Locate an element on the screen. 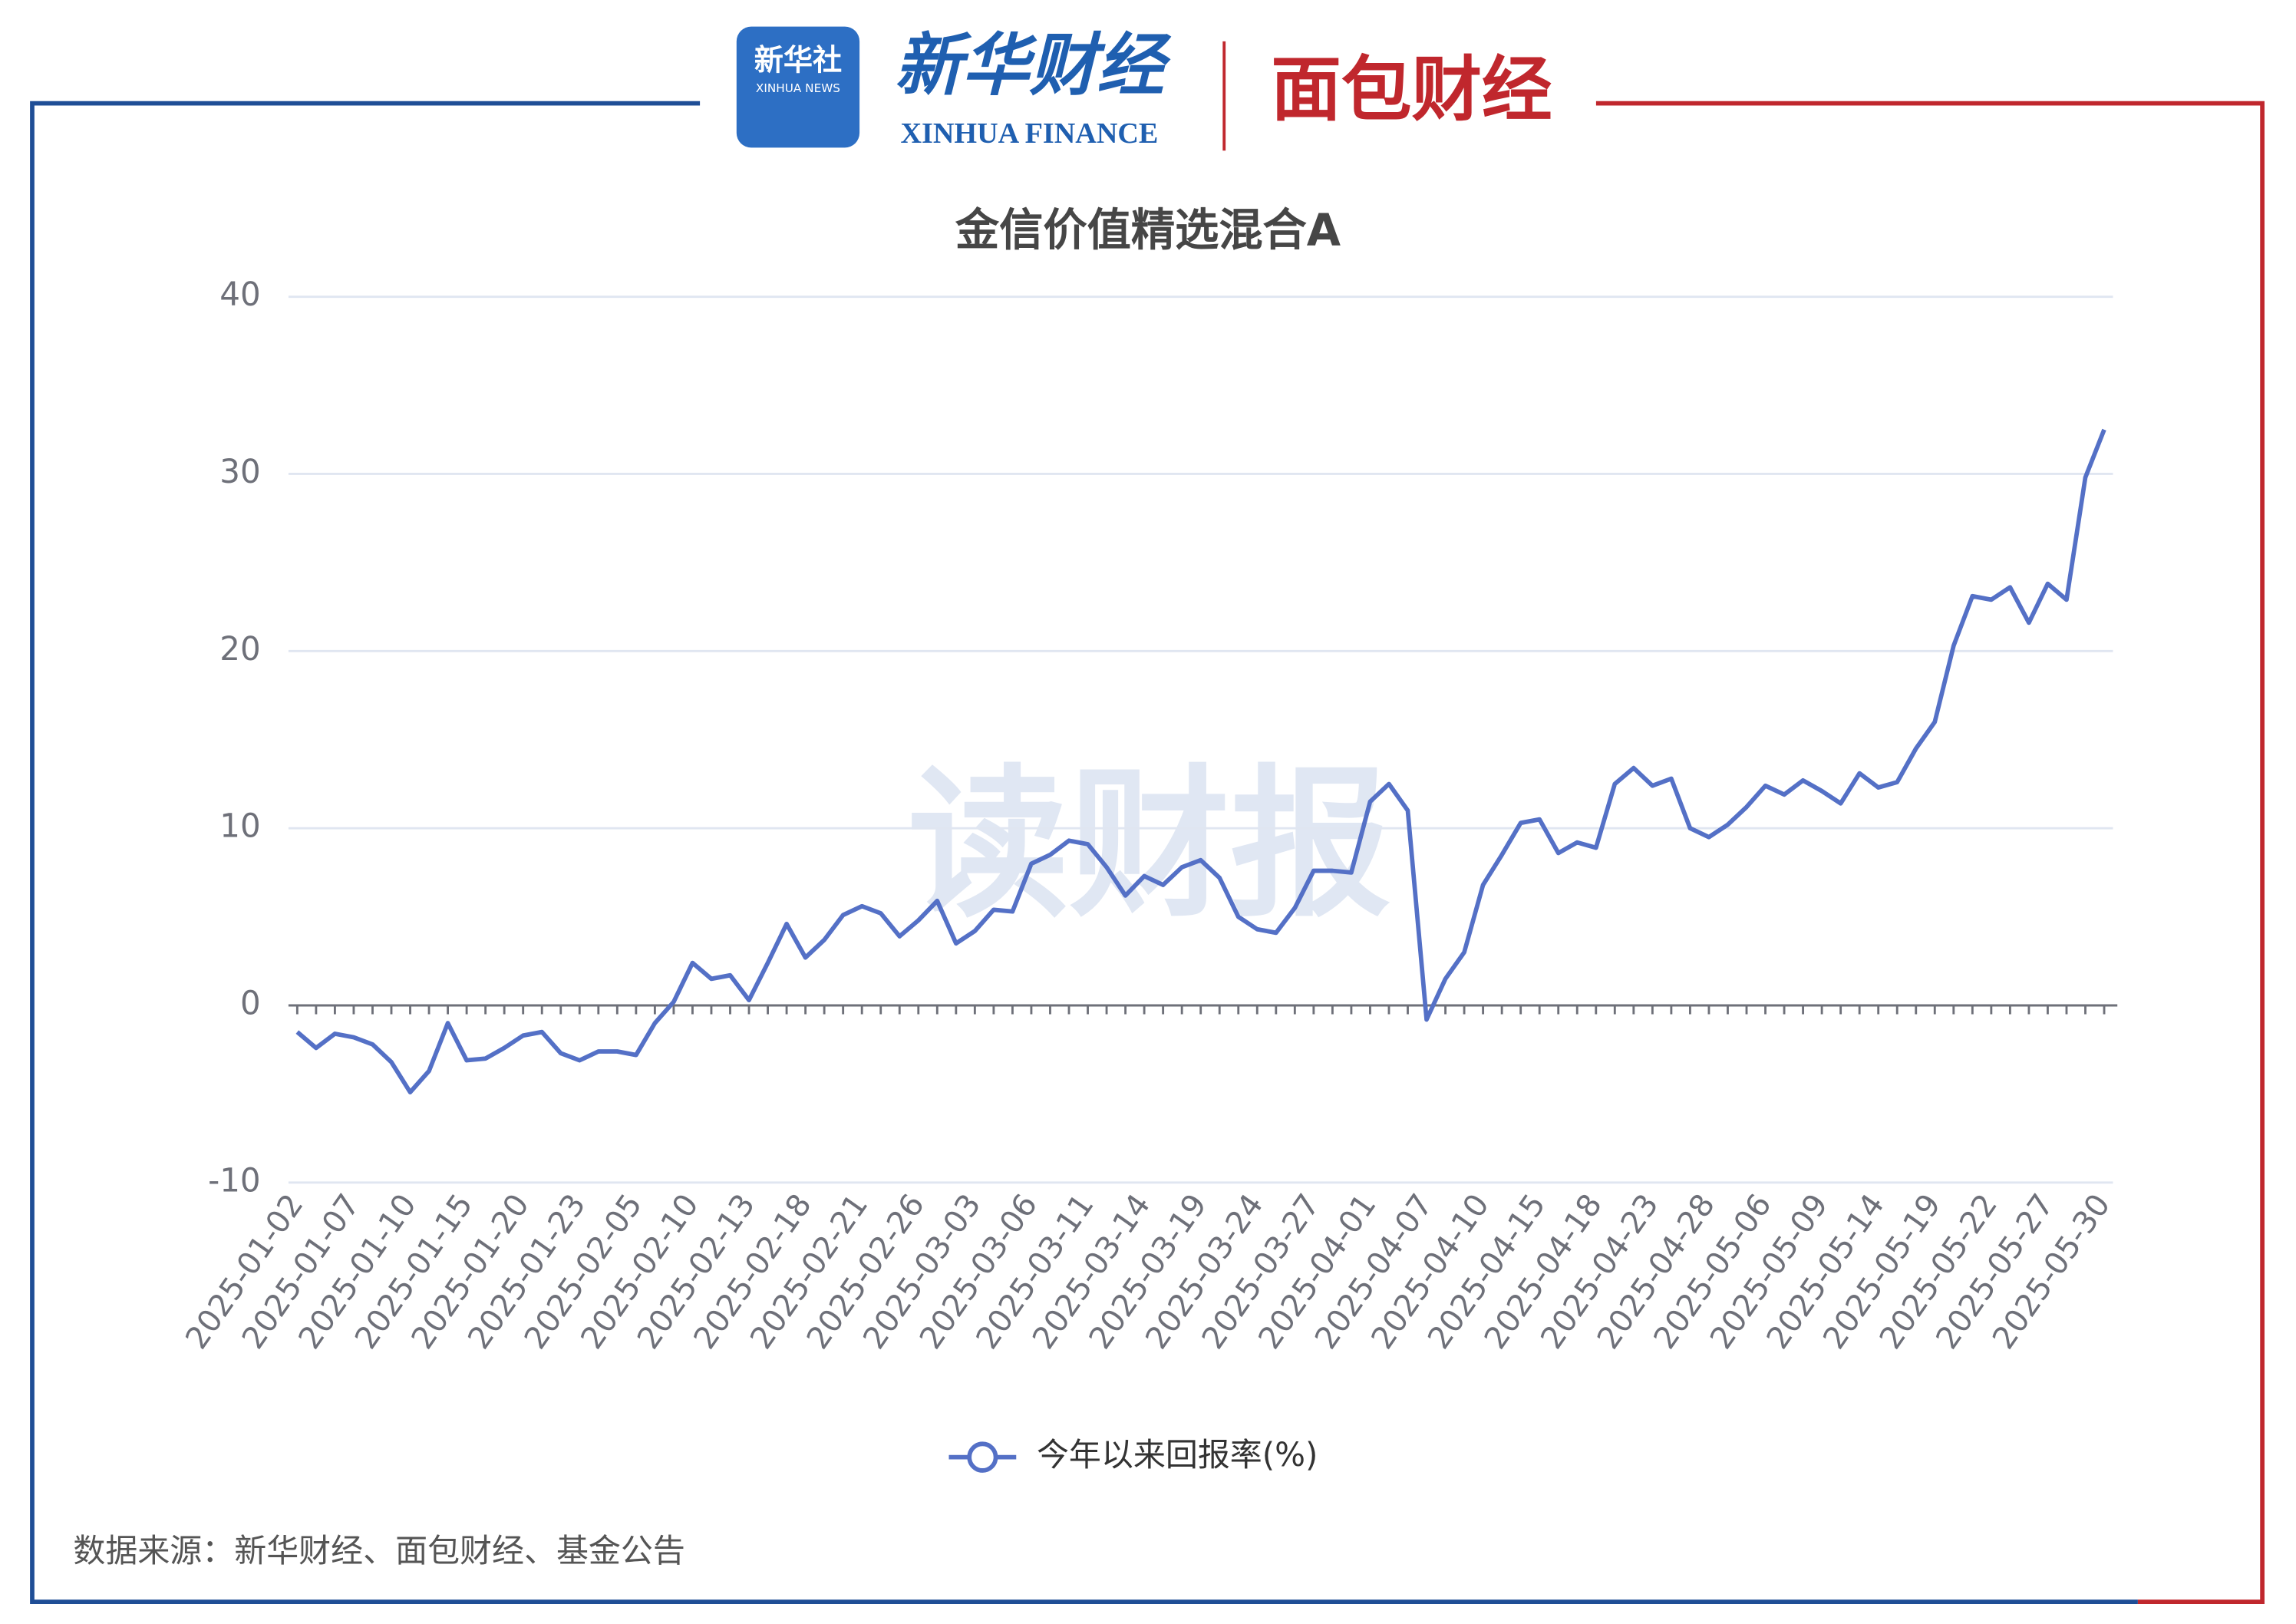  y-tick-label: -10 is located at coordinates (234, 1180).